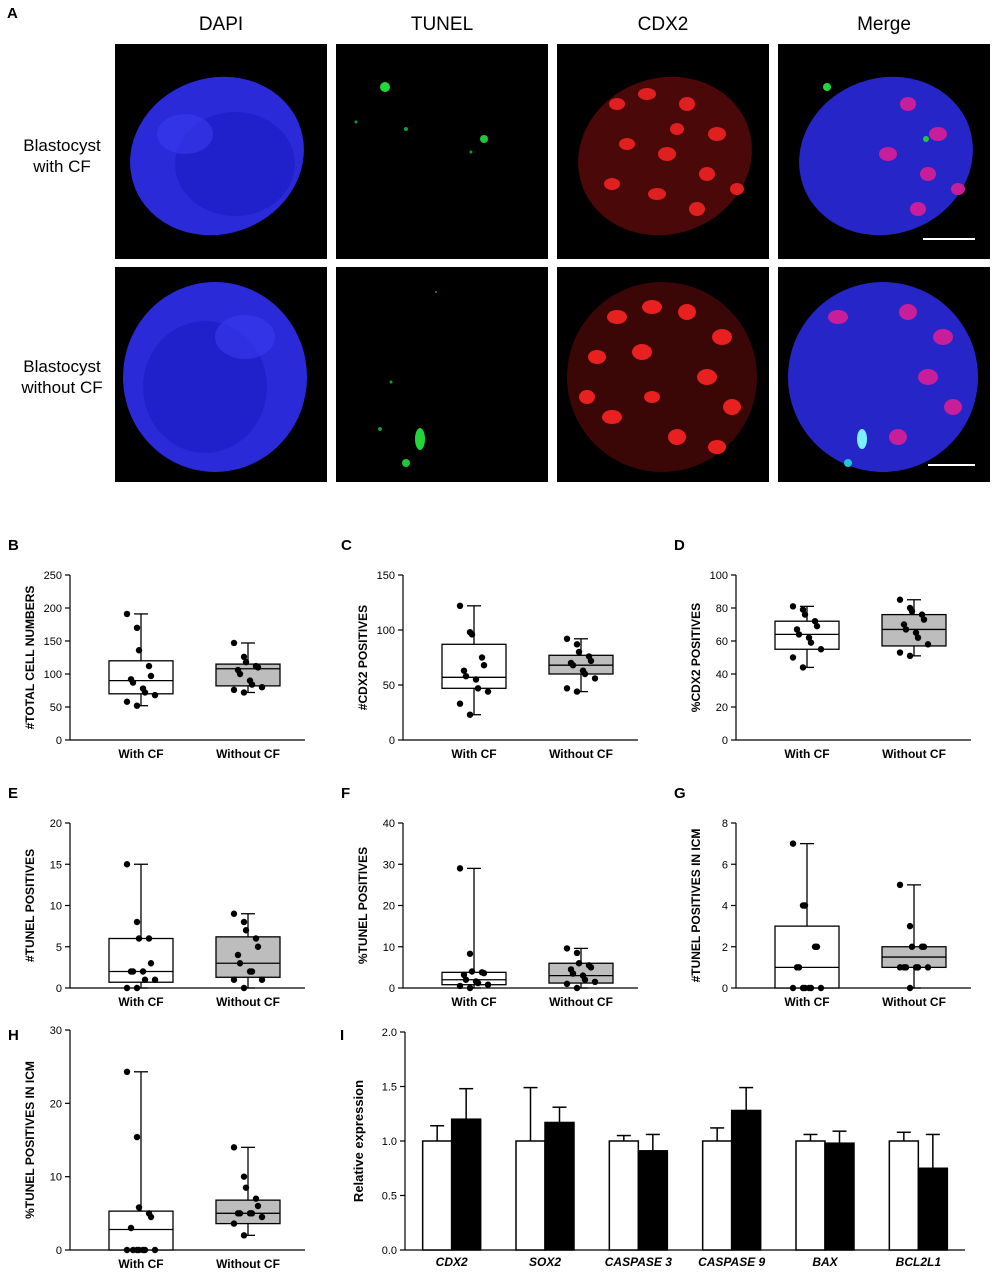 This screenshot has height=1272, width=999. Describe the element at coordinates (248, 754) in the screenshot. I see `boxplot-b-xtick-label: Without CF` at that location.